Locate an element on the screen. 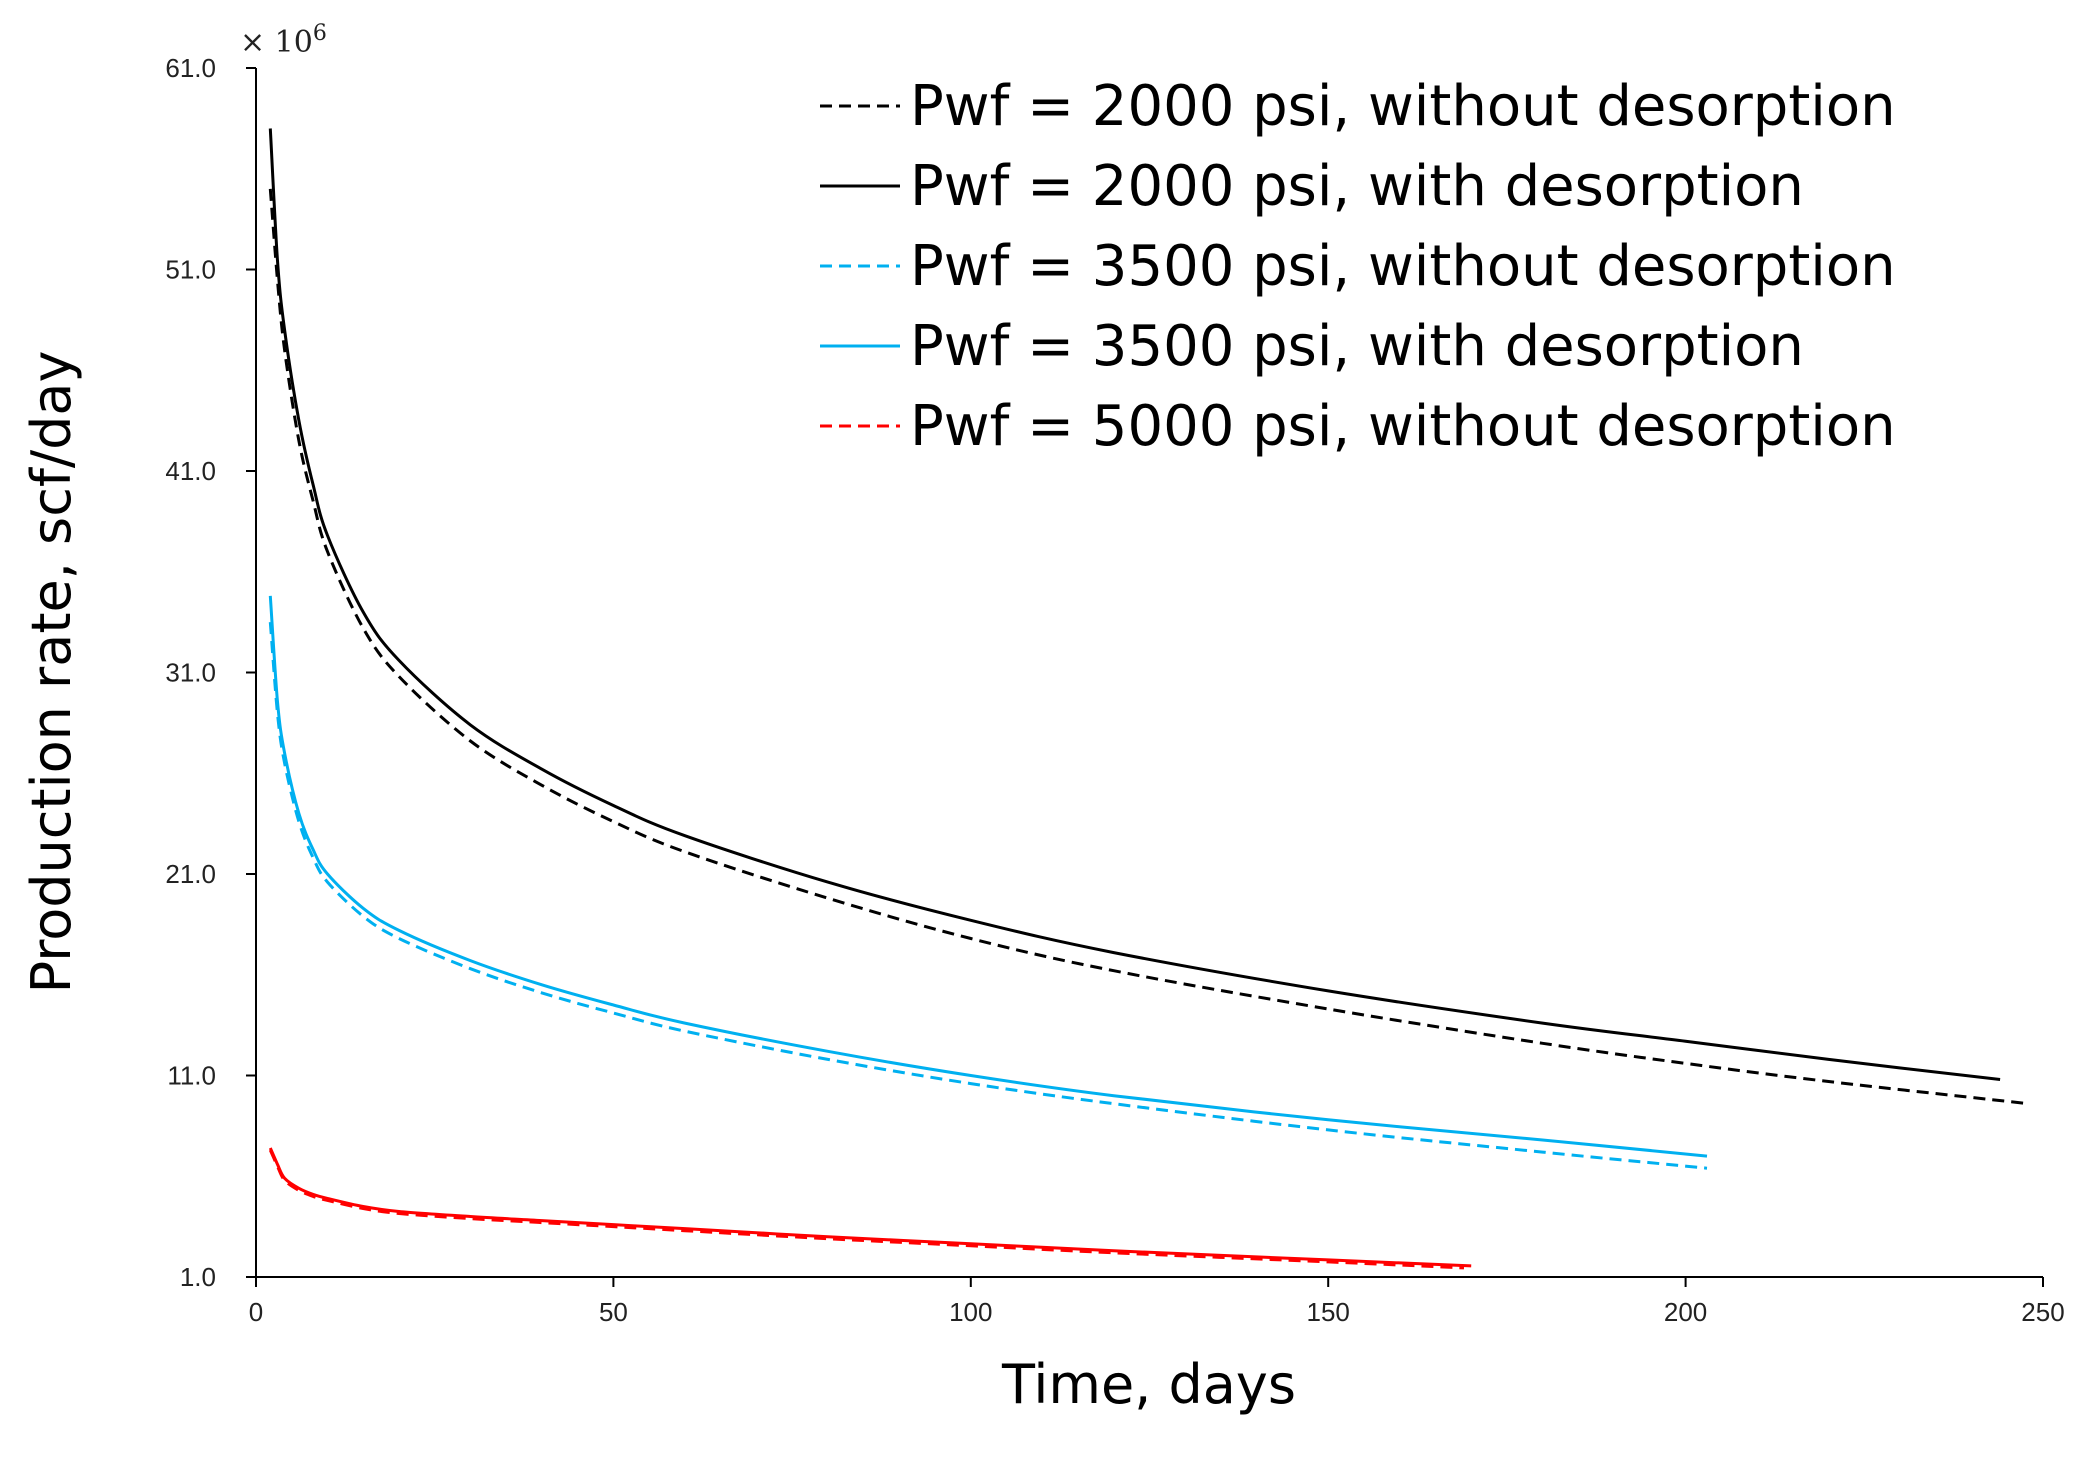 The image size is (2089, 1459). y-tick-label: 31.0 is located at coordinates (190, 673).